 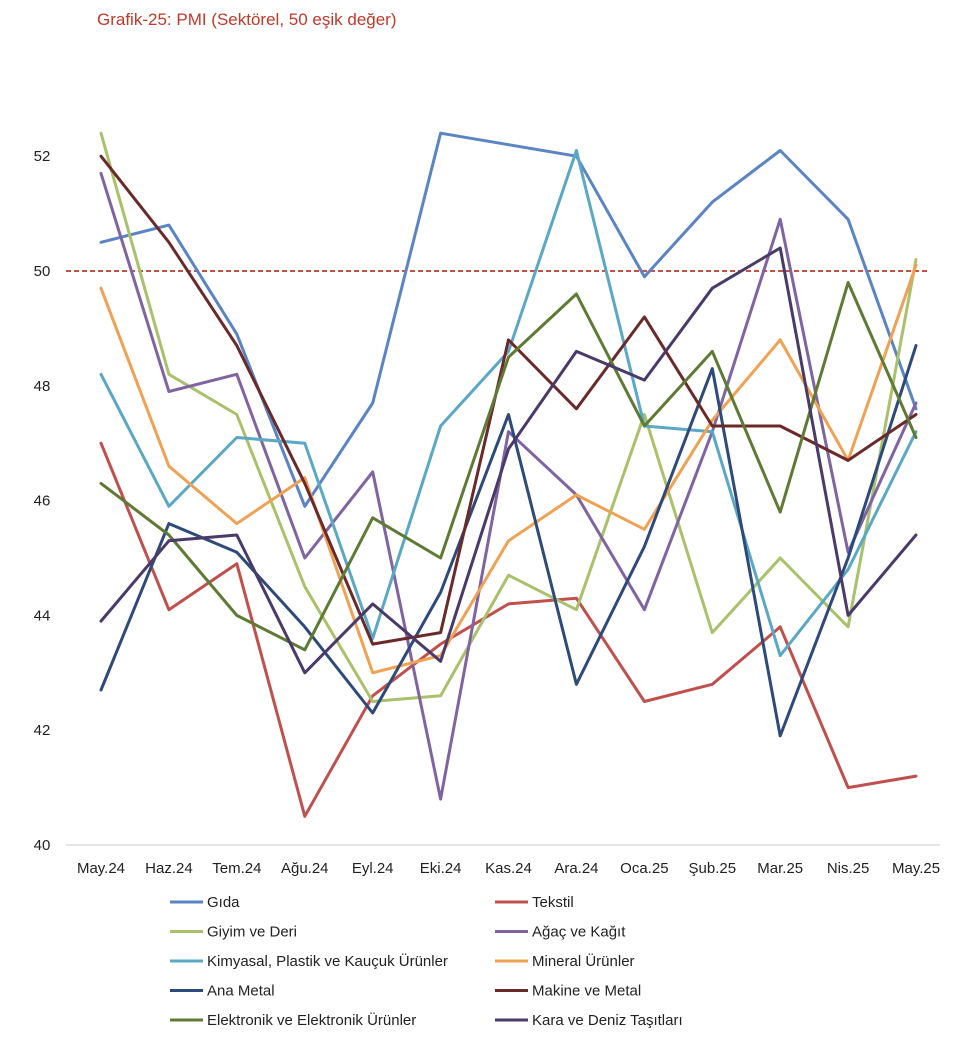 I want to click on x-tick-label: Ağu.24, so click(x=305, y=868).